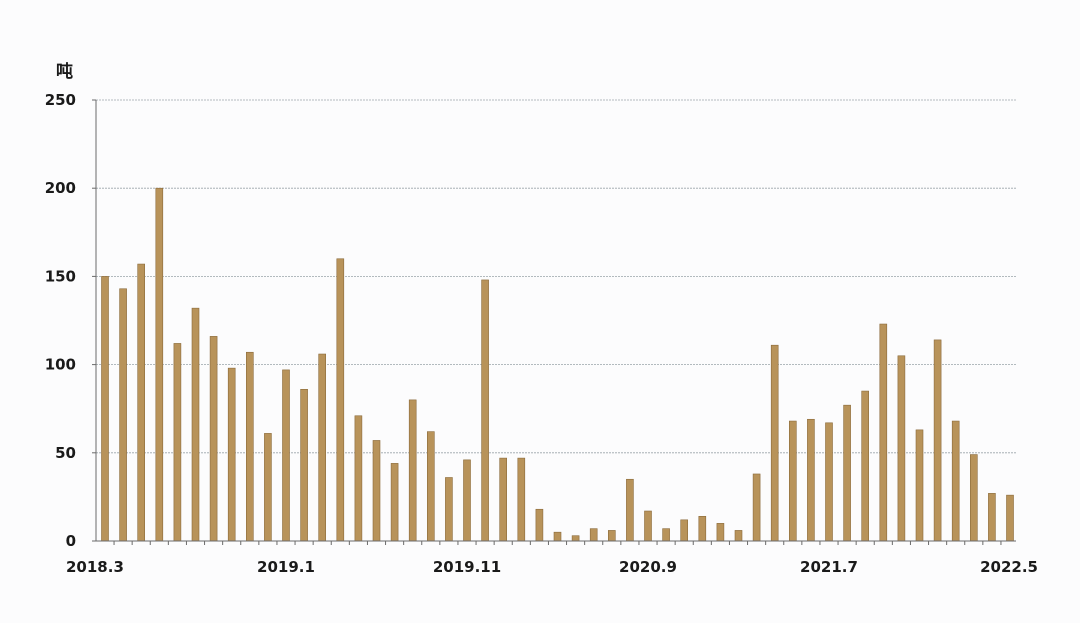 This screenshot has height=623, width=1080. What do you see at coordinates (213, 439) in the screenshot?
I see `bar-2018.9` at bounding box center [213, 439].